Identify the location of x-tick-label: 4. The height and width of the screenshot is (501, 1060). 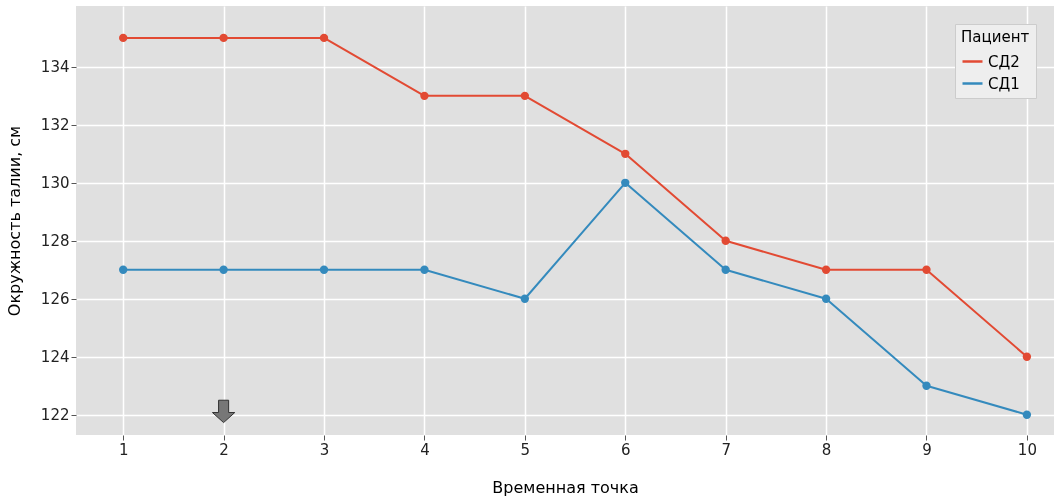
(425, 449).